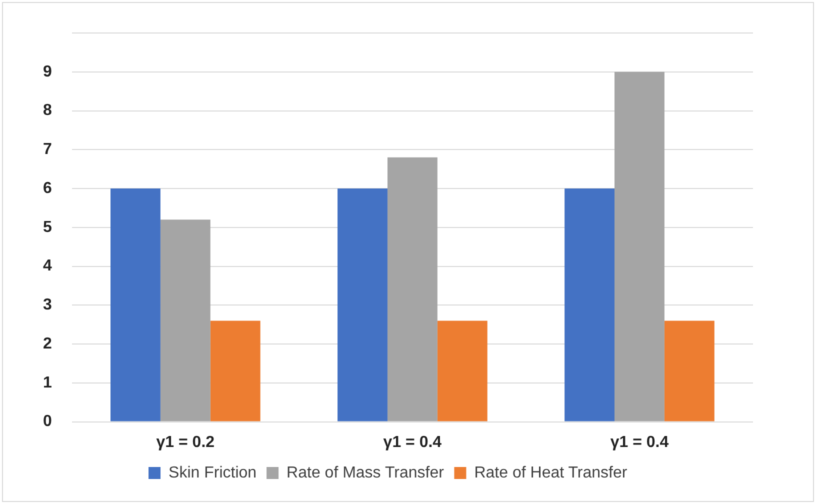 This screenshot has width=816, height=504. I want to click on y-tick-label: 4, so click(47, 266).